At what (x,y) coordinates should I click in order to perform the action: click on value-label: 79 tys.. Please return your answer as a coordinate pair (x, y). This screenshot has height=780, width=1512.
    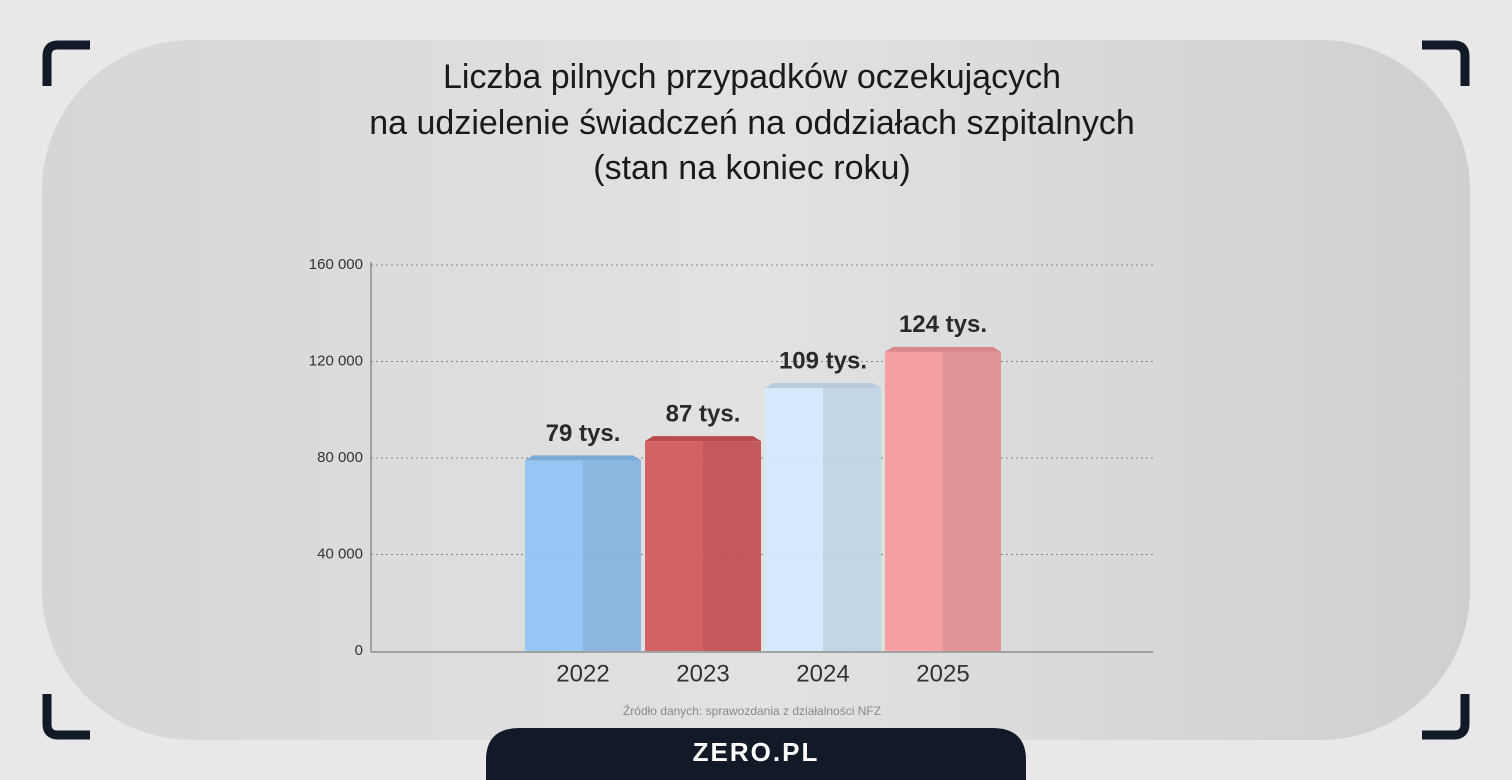
    Looking at the image, I should click on (583, 433).